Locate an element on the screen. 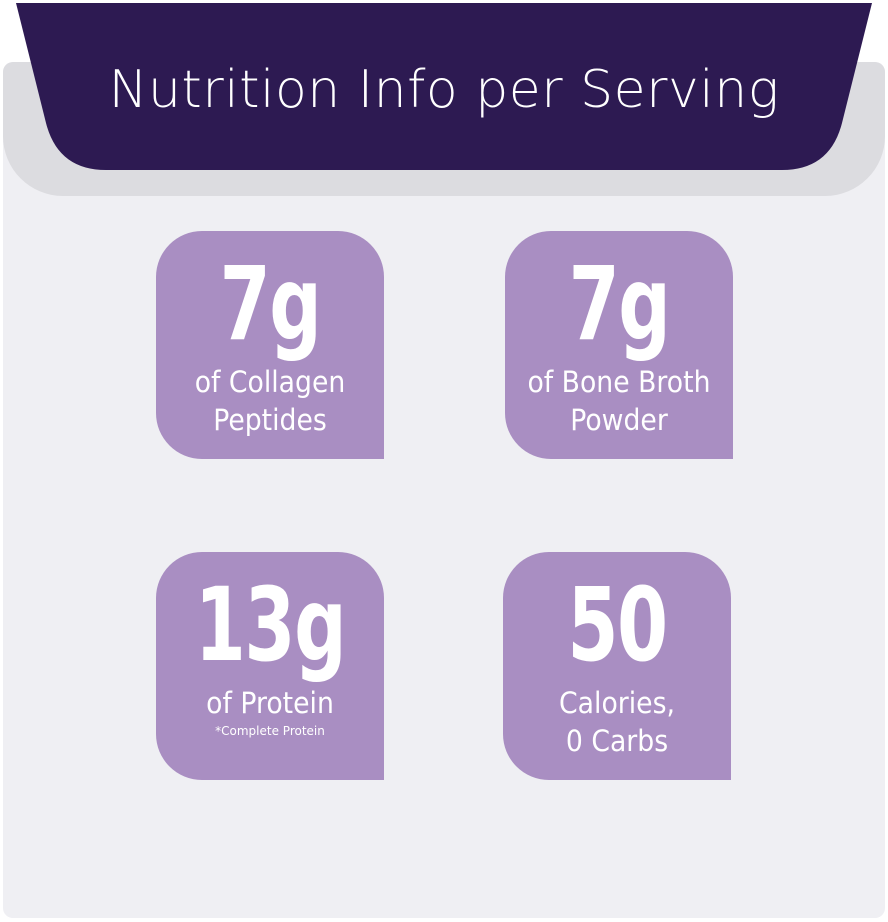 The width and height of the screenshot is (888, 922). calories-label-line2: 0 Carbs is located at coordinates (617, 741).